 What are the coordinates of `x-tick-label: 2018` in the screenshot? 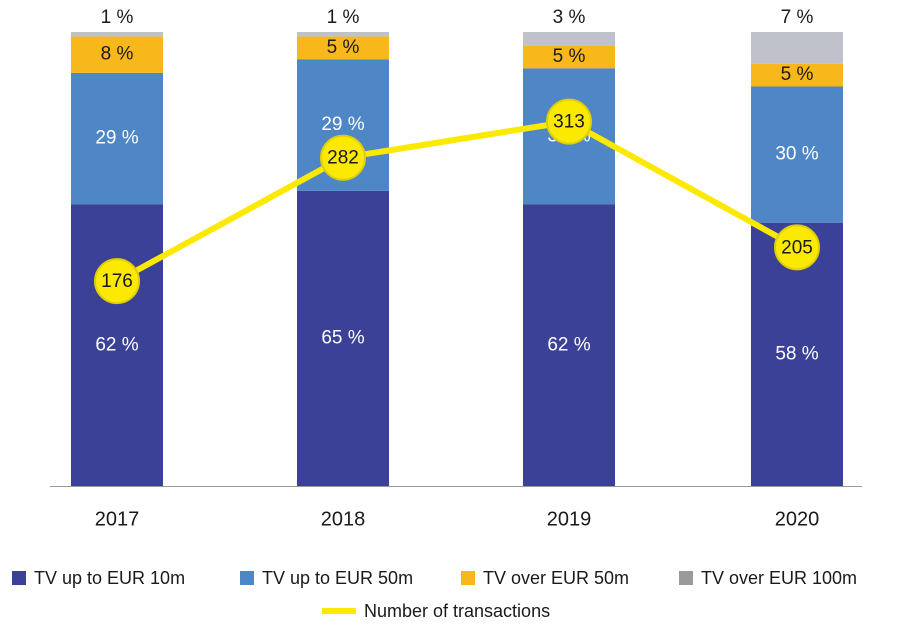 It's located at (343, 519).